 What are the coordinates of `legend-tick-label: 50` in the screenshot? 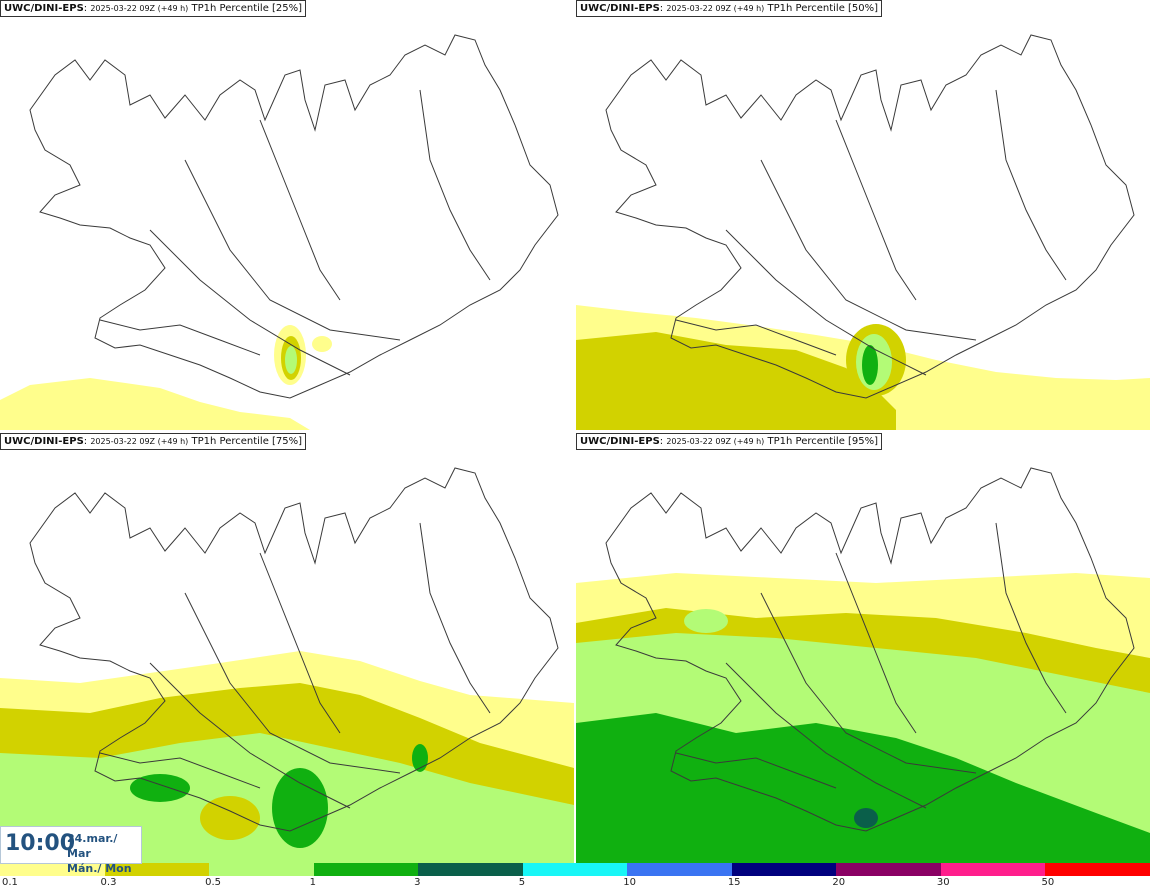 It's located at (1048, 882).